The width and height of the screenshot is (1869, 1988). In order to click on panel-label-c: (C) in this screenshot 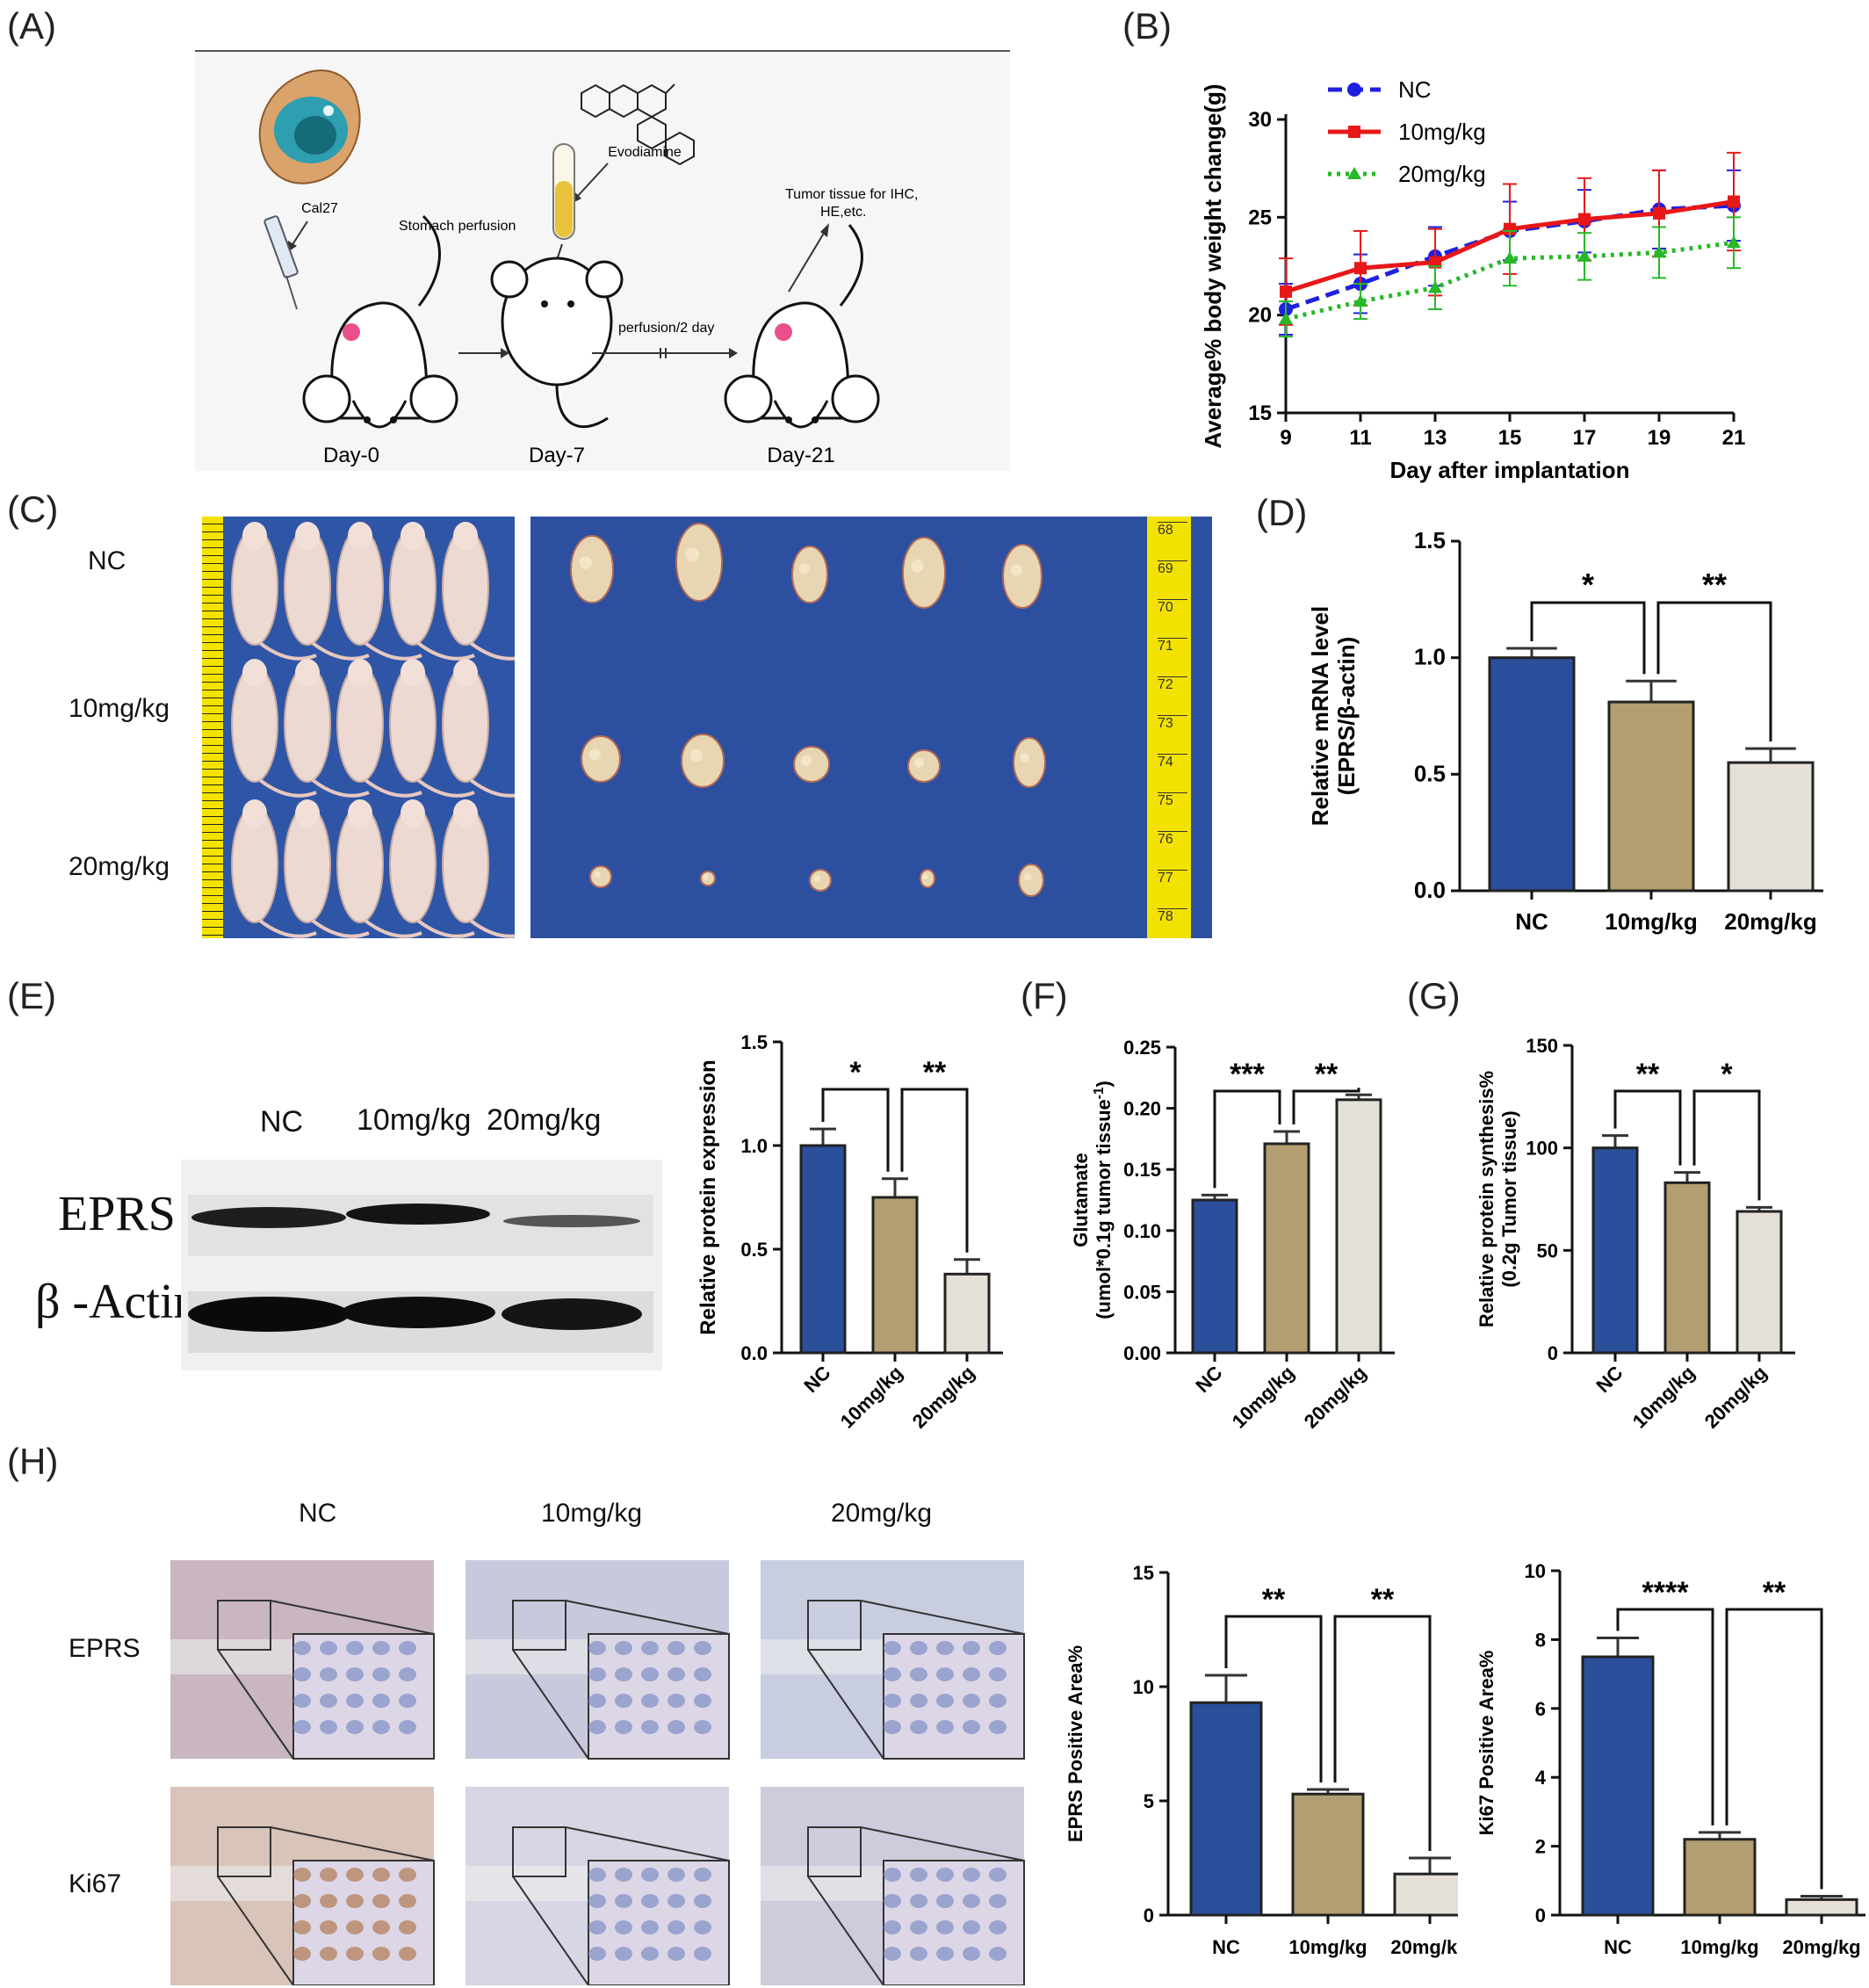, I will do `click(33, 509)`.